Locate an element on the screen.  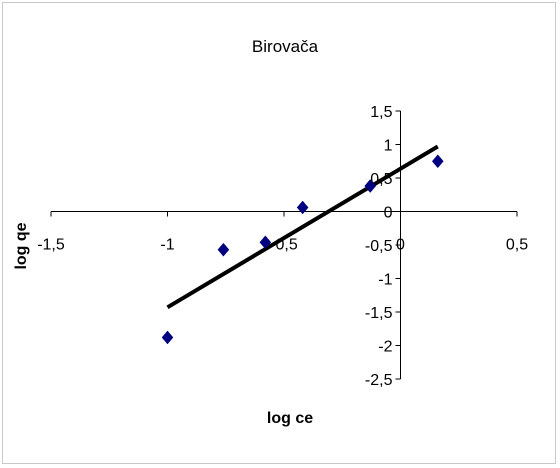
x-tick-label: 0 is located at coordinates (400, 245).